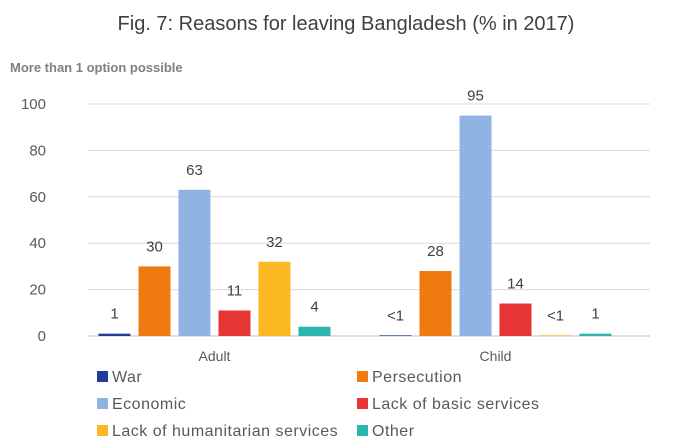 This screenshot has width=675, height=447. I want to click on data-label: 32, so click(274, 242).